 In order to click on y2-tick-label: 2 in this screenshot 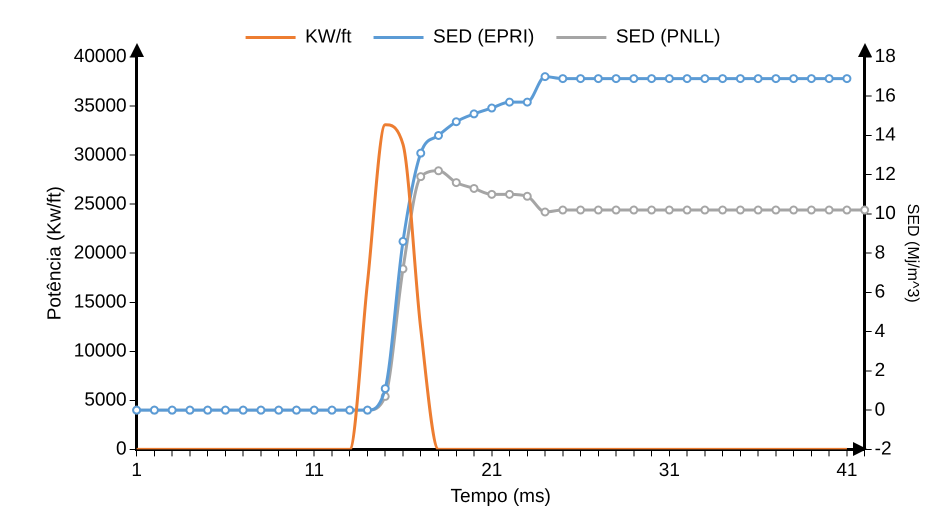, I will do `click(880, 371)`.